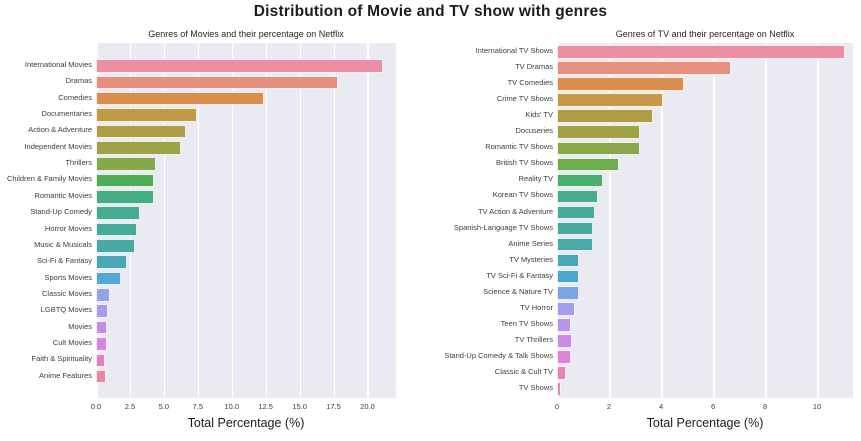  I want to click on x-tick-label: 10, so click(817, 406).